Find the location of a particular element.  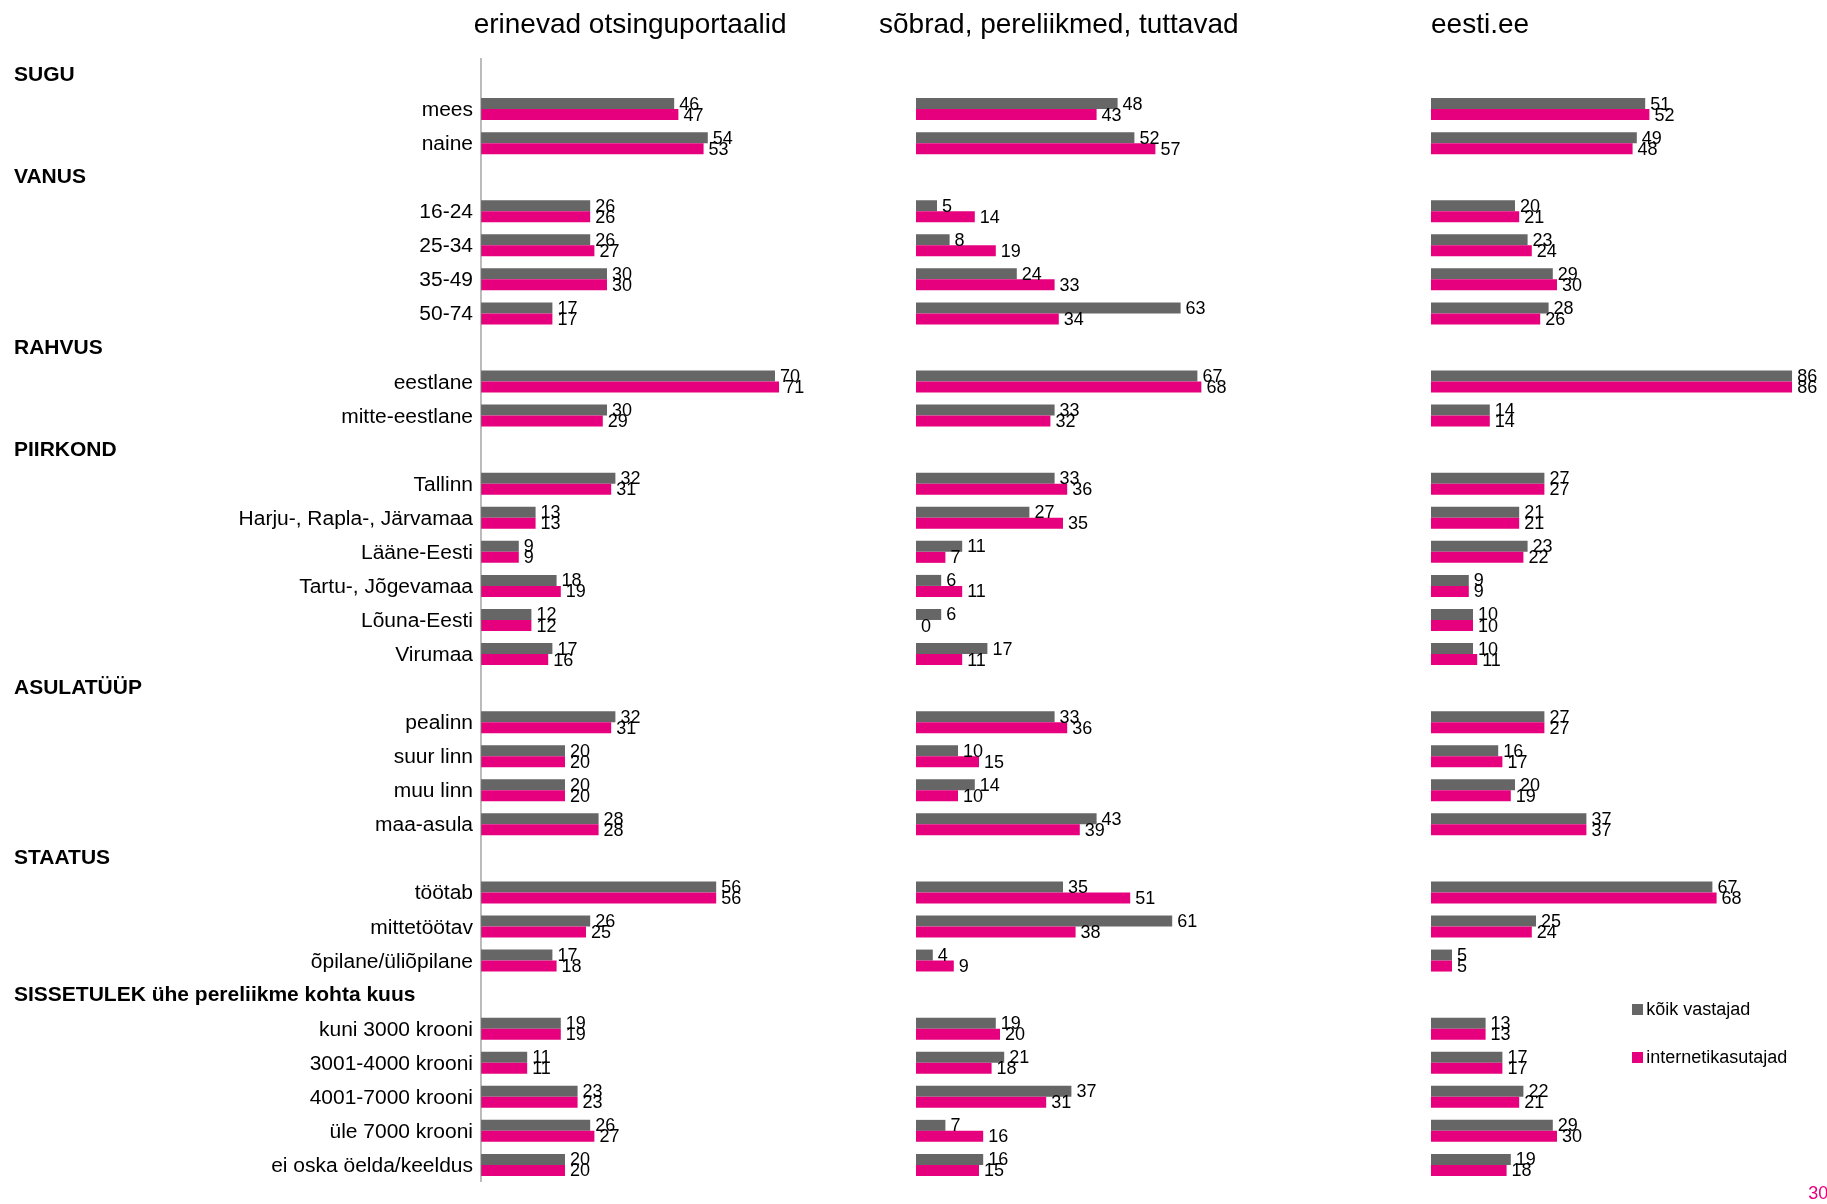

data-label: 43 is located at coordinates (1111, 114).